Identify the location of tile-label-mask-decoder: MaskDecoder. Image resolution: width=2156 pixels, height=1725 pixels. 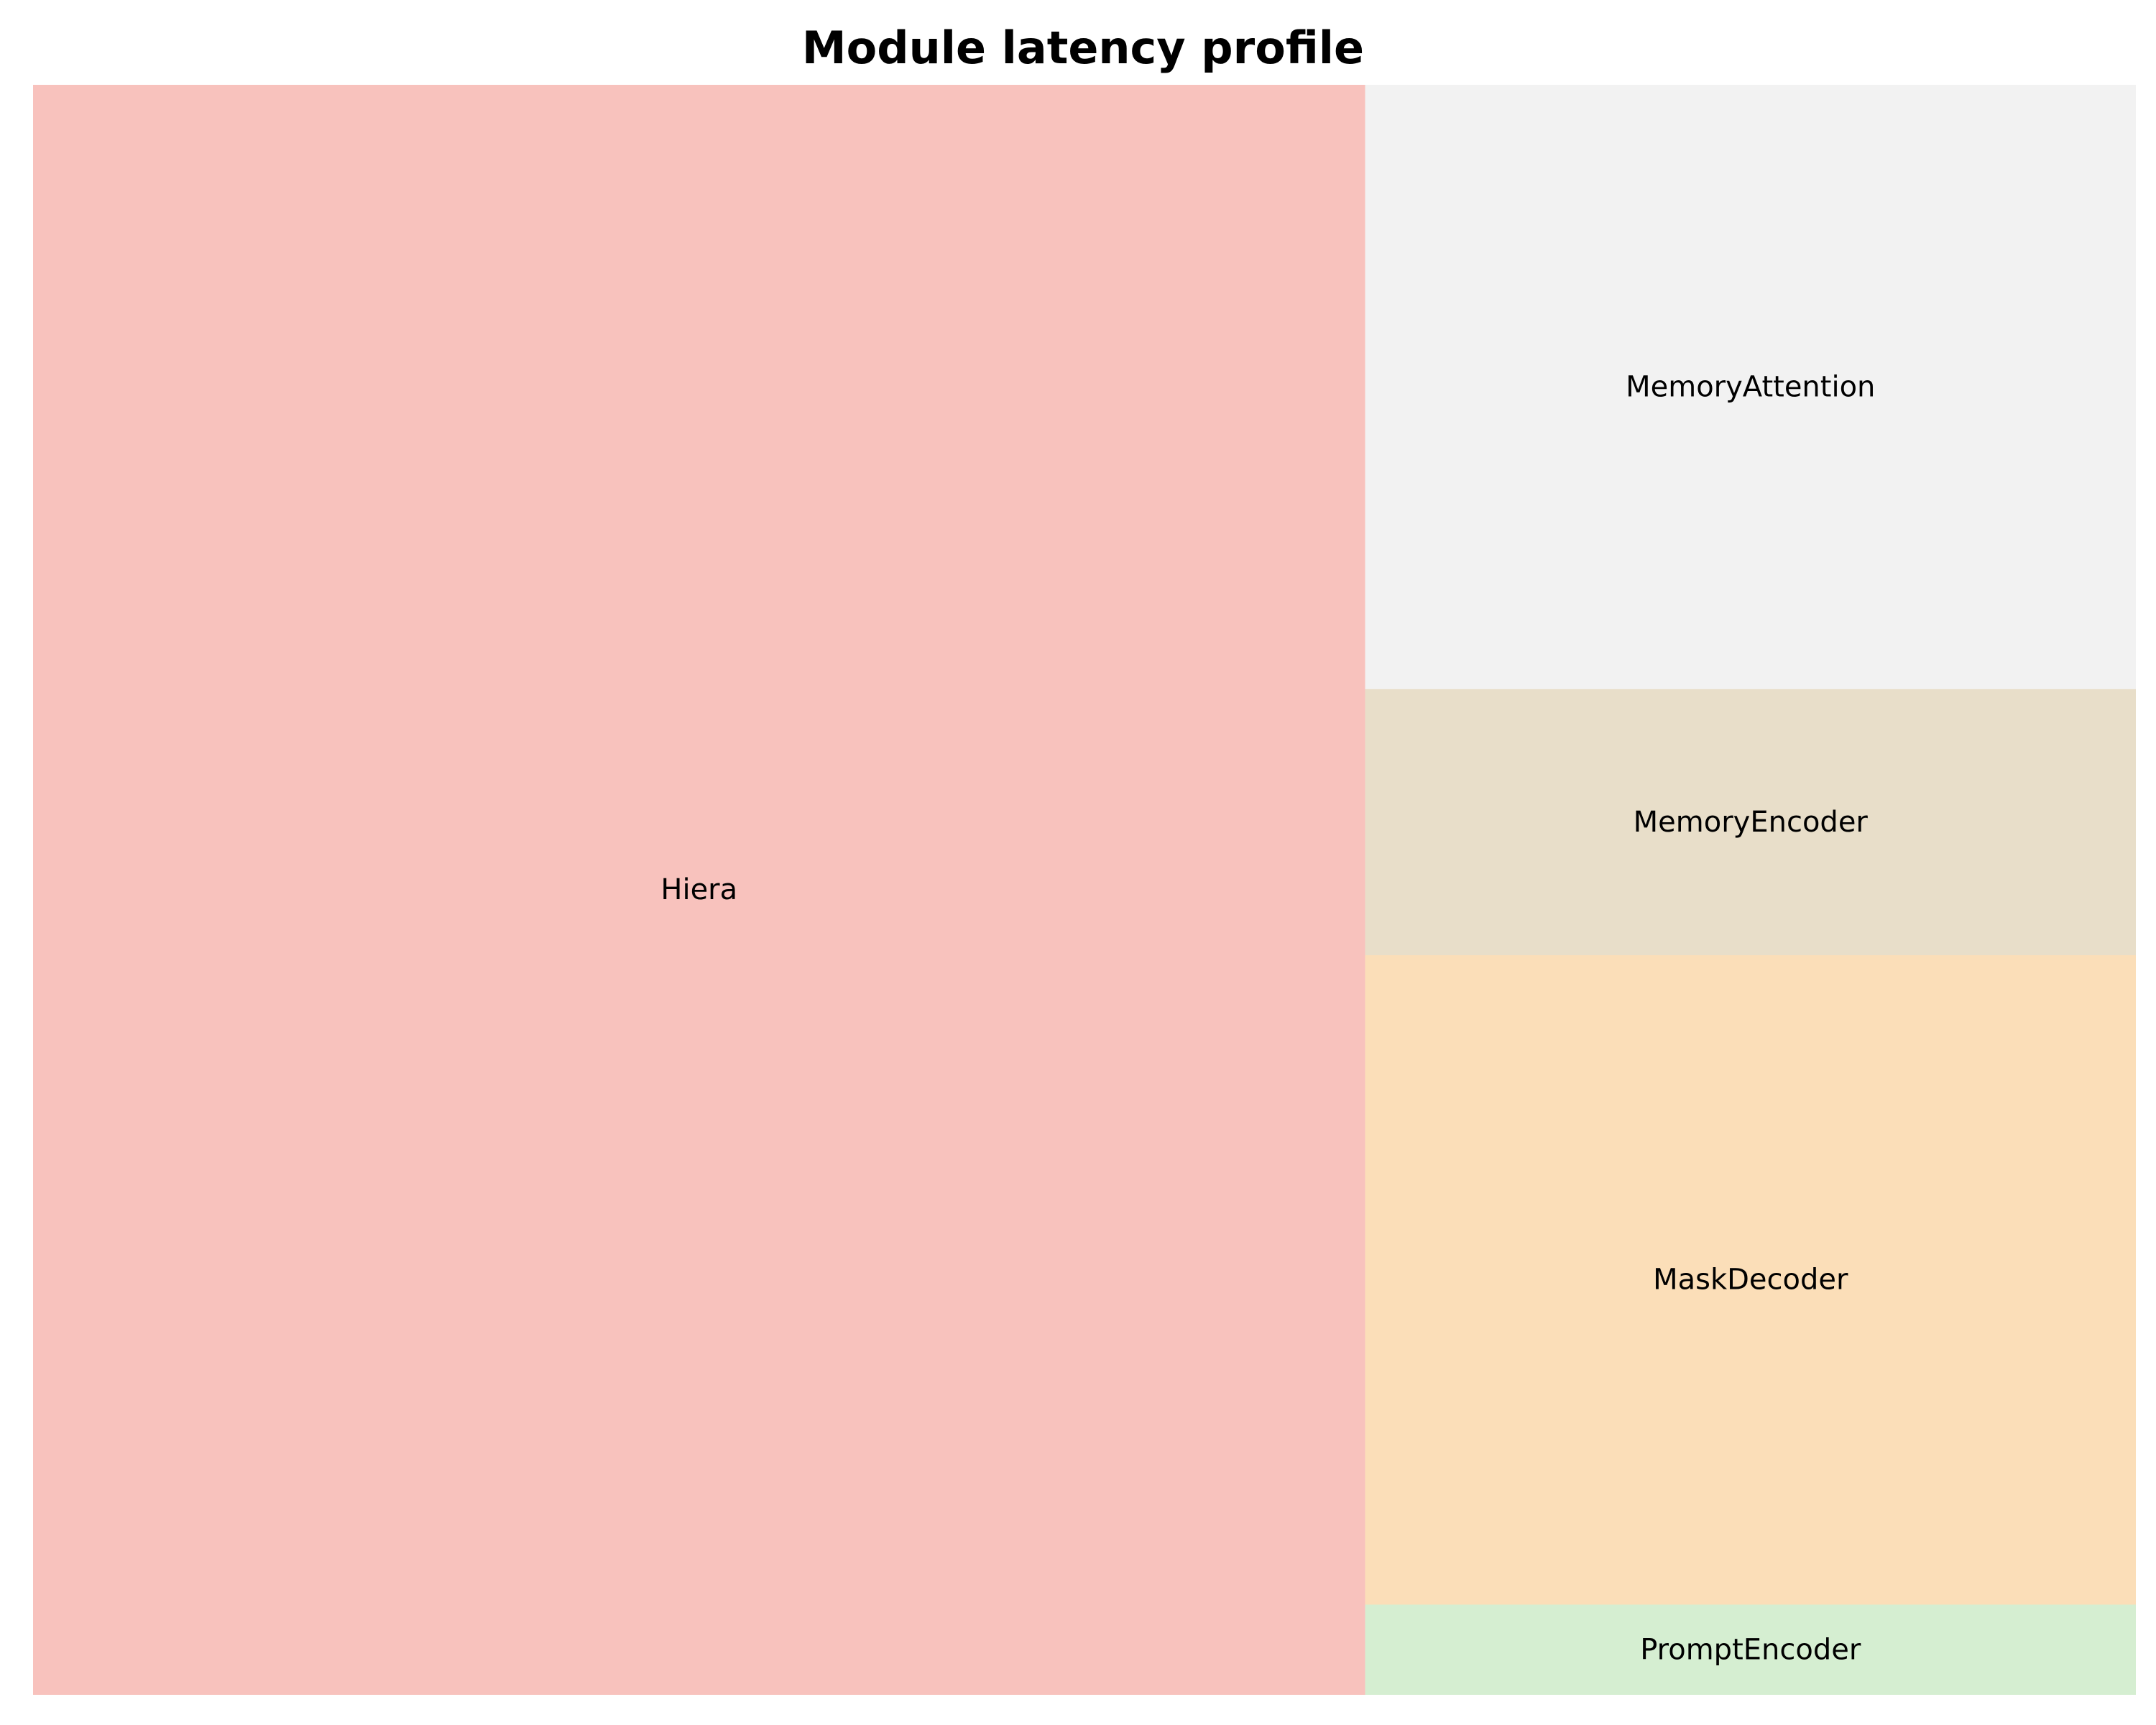
(1751, 1280).